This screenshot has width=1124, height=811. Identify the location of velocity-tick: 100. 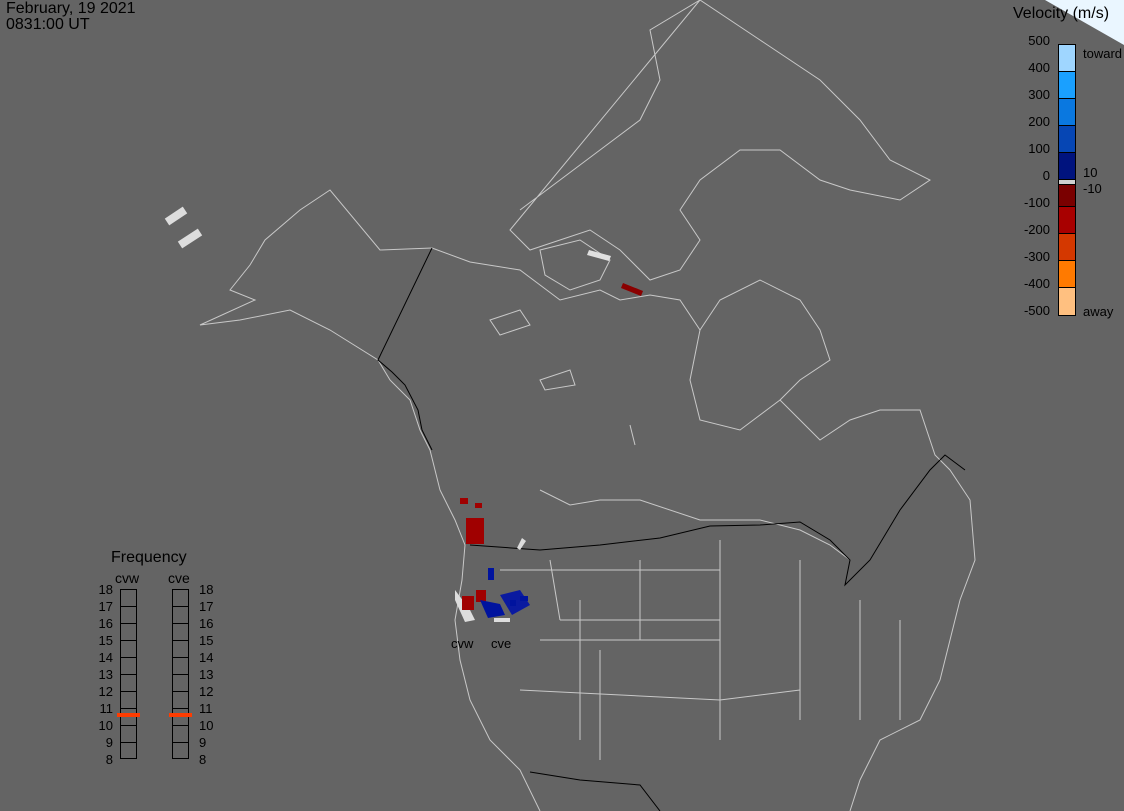
(1039, 148).